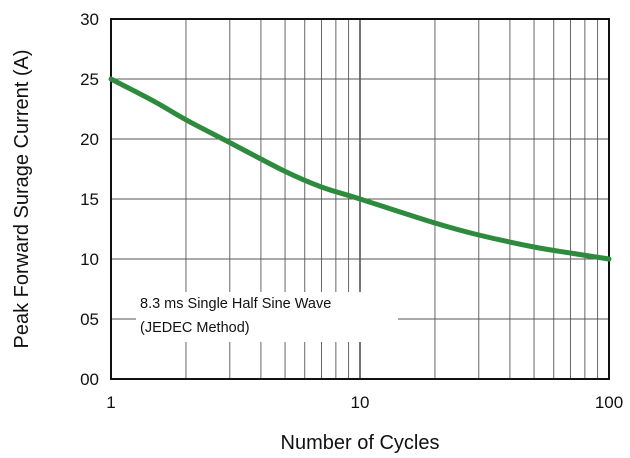 The image size is (630, 458). Describe the element at coordinates (89, 19) in the screenshot. I see `y-tick-label: 30` at that location.